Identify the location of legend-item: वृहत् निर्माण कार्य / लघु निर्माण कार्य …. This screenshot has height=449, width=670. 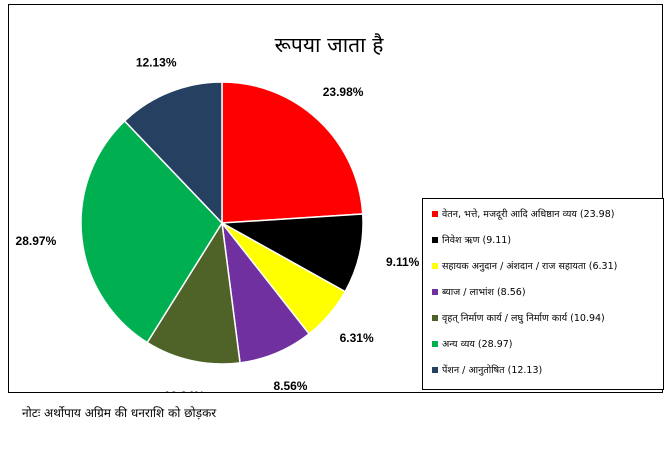
(518, 317).